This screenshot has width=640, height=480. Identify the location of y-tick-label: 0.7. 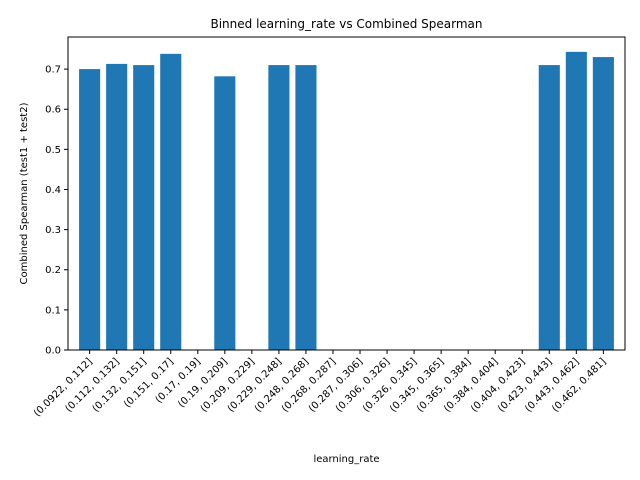
(53, 70).